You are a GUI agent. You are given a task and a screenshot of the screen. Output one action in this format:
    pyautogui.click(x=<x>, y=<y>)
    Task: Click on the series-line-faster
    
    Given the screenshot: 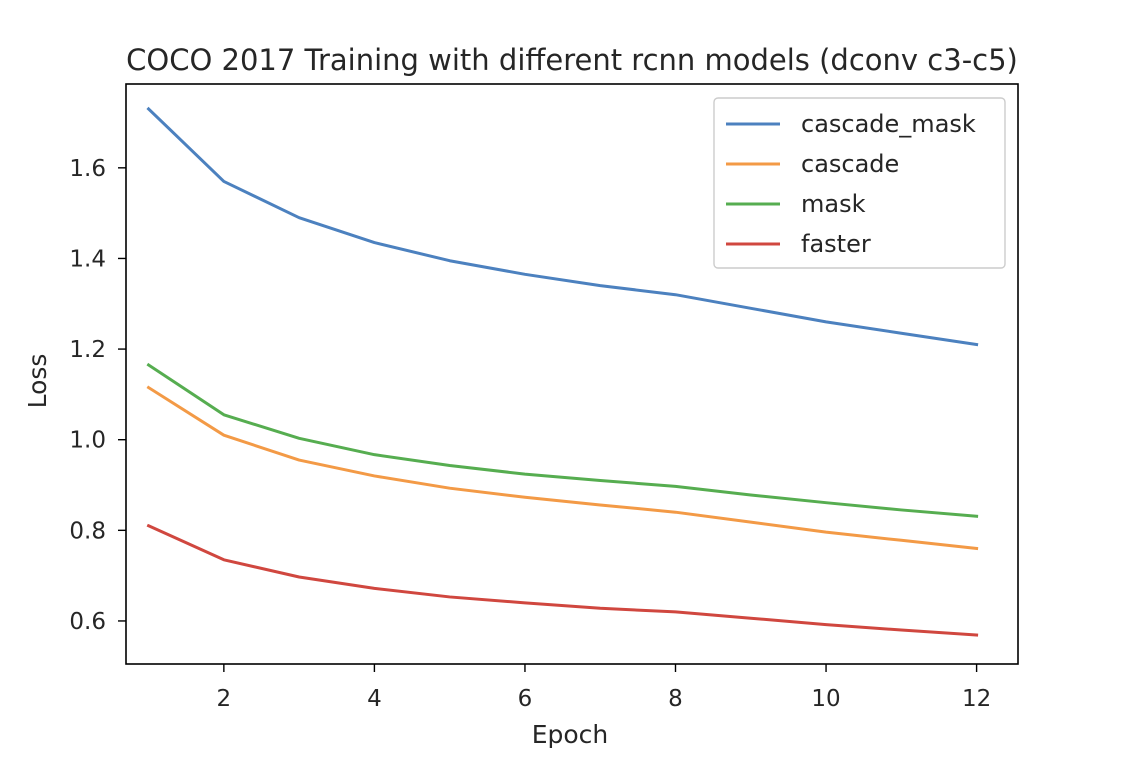 What is the action you would take?
    pyautogui.click(x=562, y=580)
    